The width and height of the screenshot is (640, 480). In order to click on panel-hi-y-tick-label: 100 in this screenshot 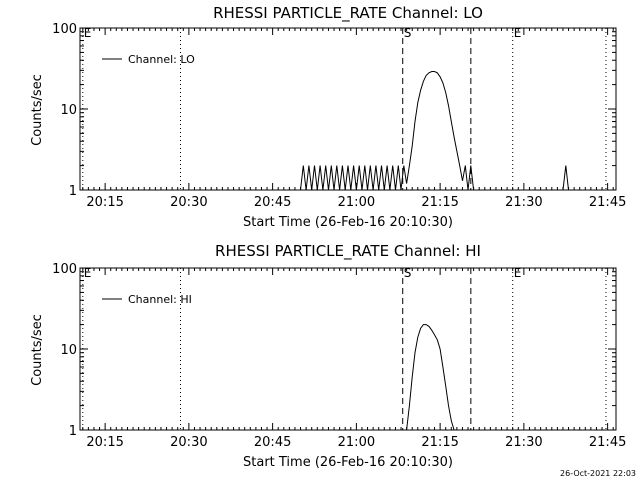, I will do `click(64, 269)`.